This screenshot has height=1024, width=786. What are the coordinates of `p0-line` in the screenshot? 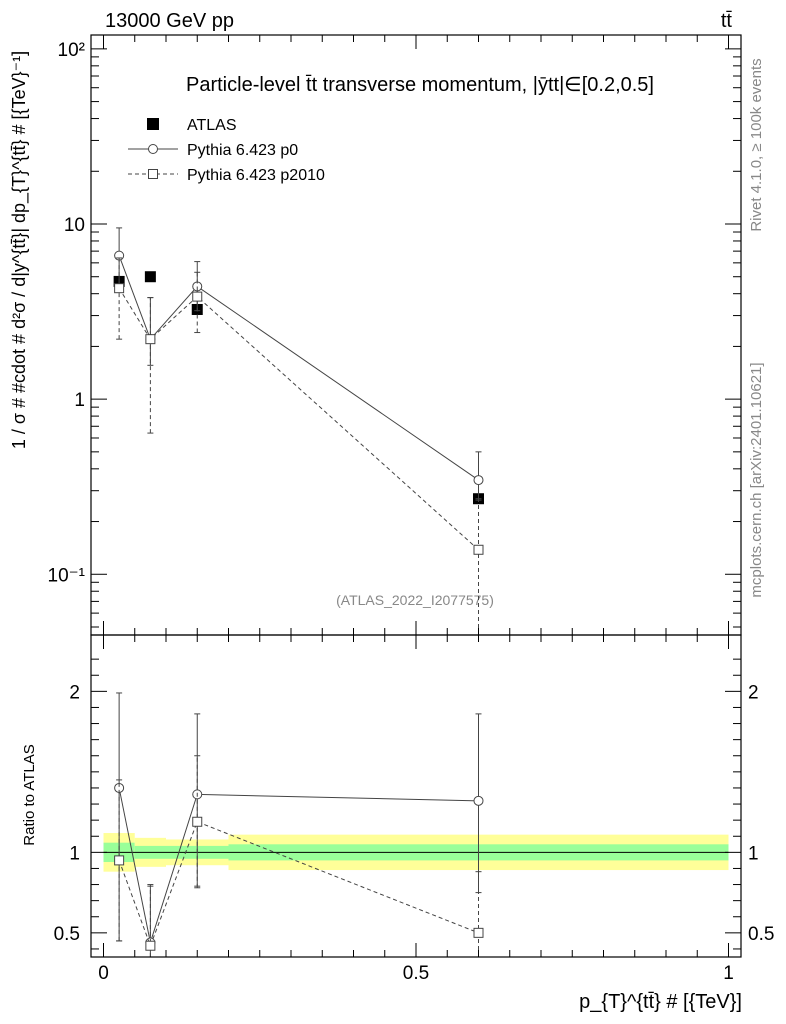 It's located at (298, 368).